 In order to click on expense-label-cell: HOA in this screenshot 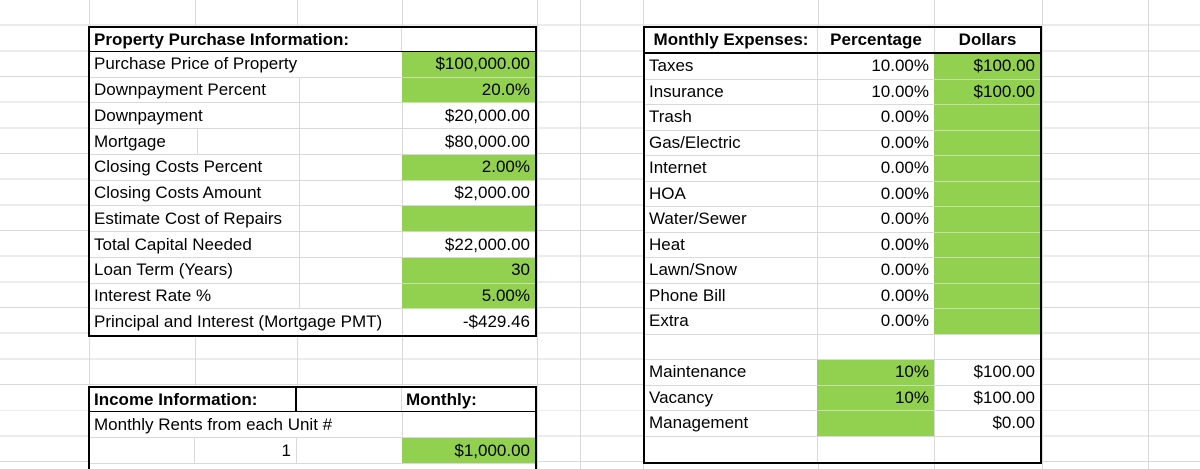, I will do `click(731, 194)`.